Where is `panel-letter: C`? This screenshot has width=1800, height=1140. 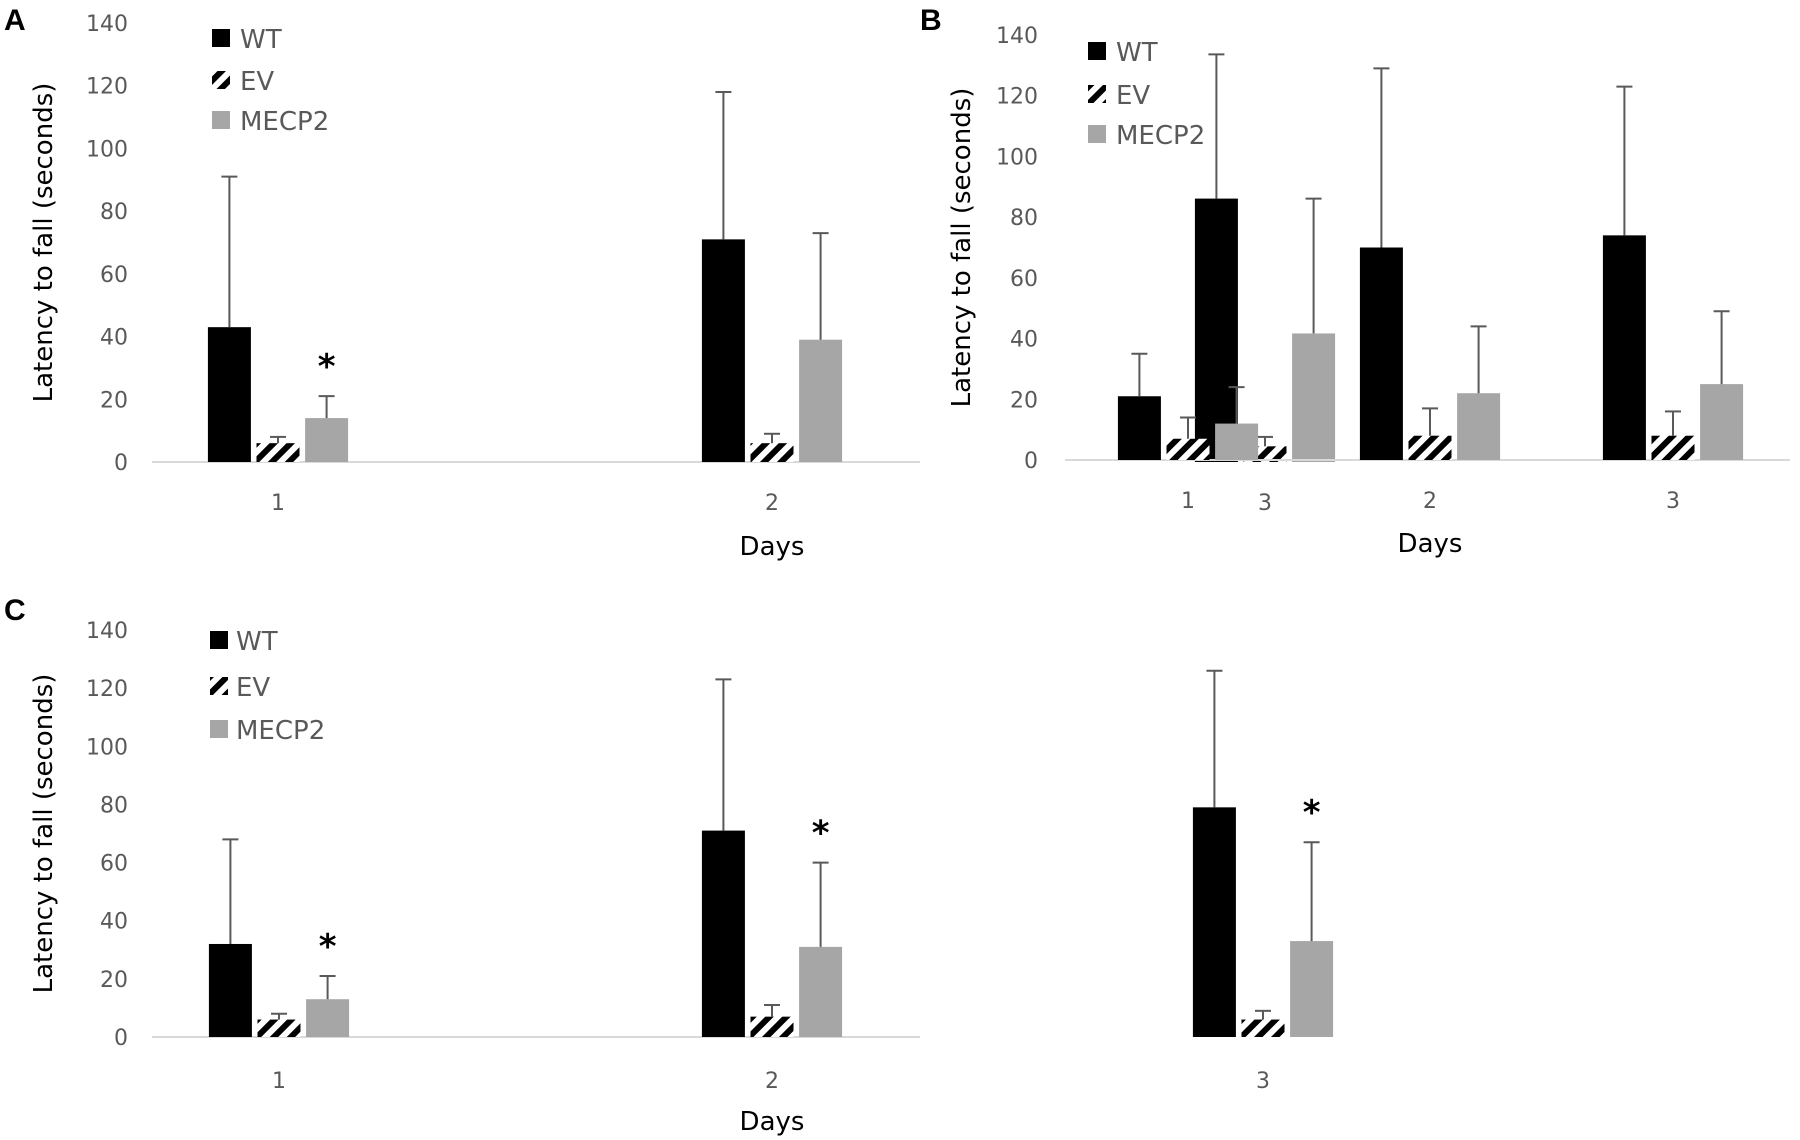 panel-letter: C is located at coordinates (15, 610).